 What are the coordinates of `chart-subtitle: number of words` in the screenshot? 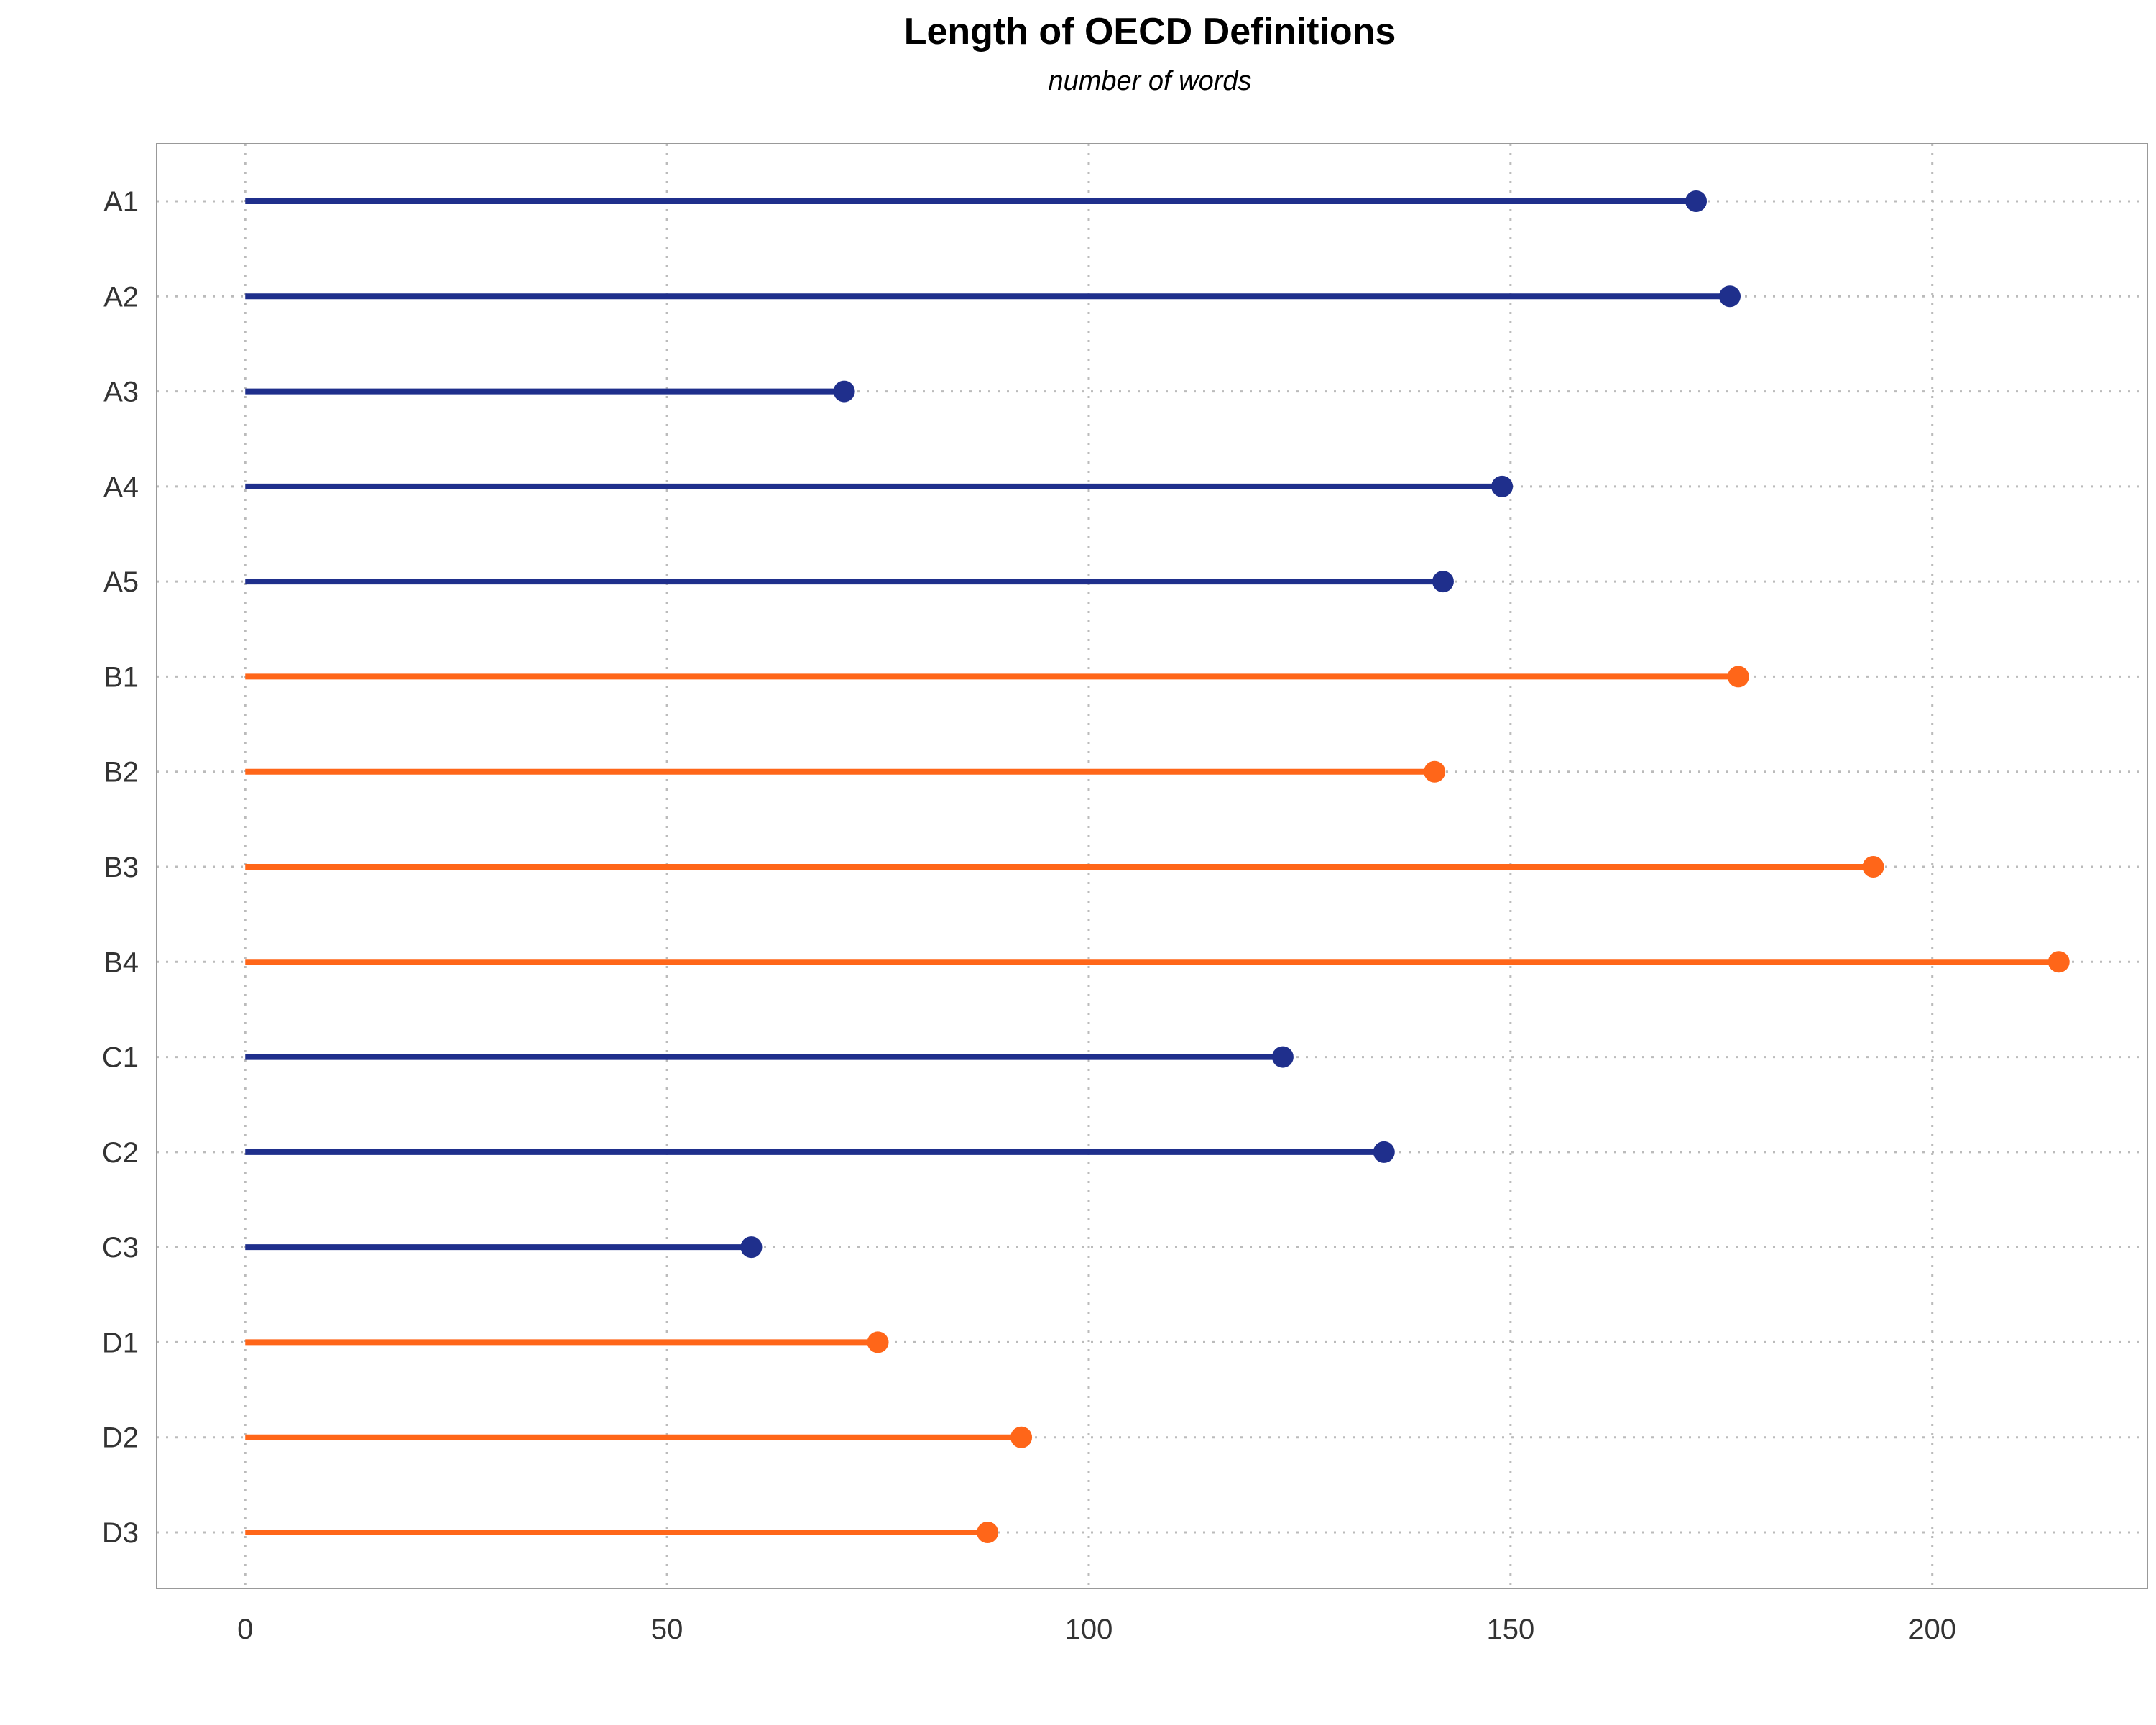 It's located at (1150, 81).